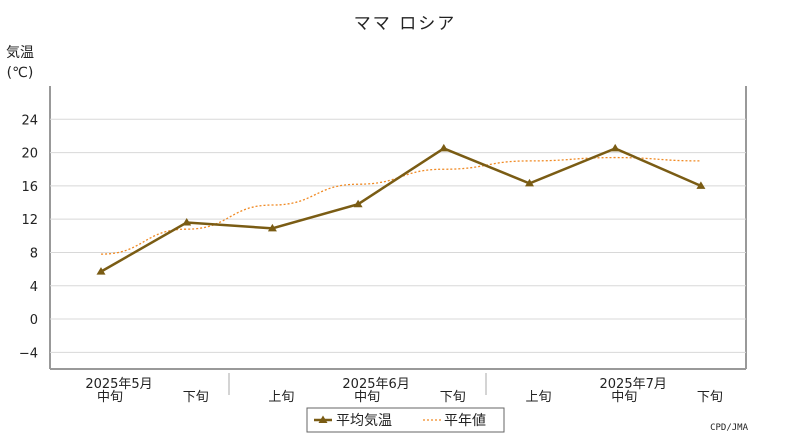 This screenshot has height=440, width=800. What do you see at coordinates (34, 320) in the screenshot?
I see `y-tick-label: 0` at bounding box center [34, 320].